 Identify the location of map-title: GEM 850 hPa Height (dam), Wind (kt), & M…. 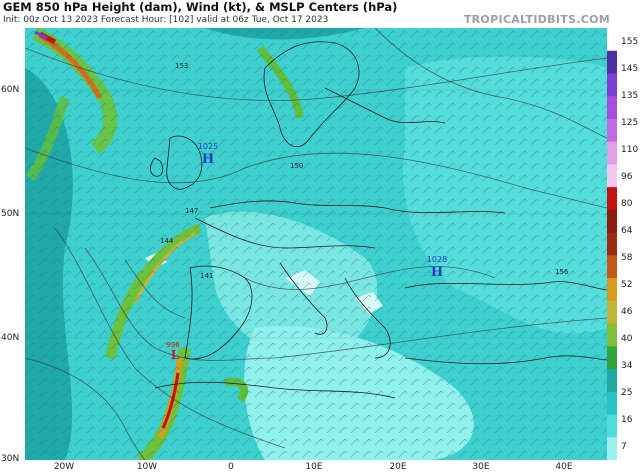
(200, 7).